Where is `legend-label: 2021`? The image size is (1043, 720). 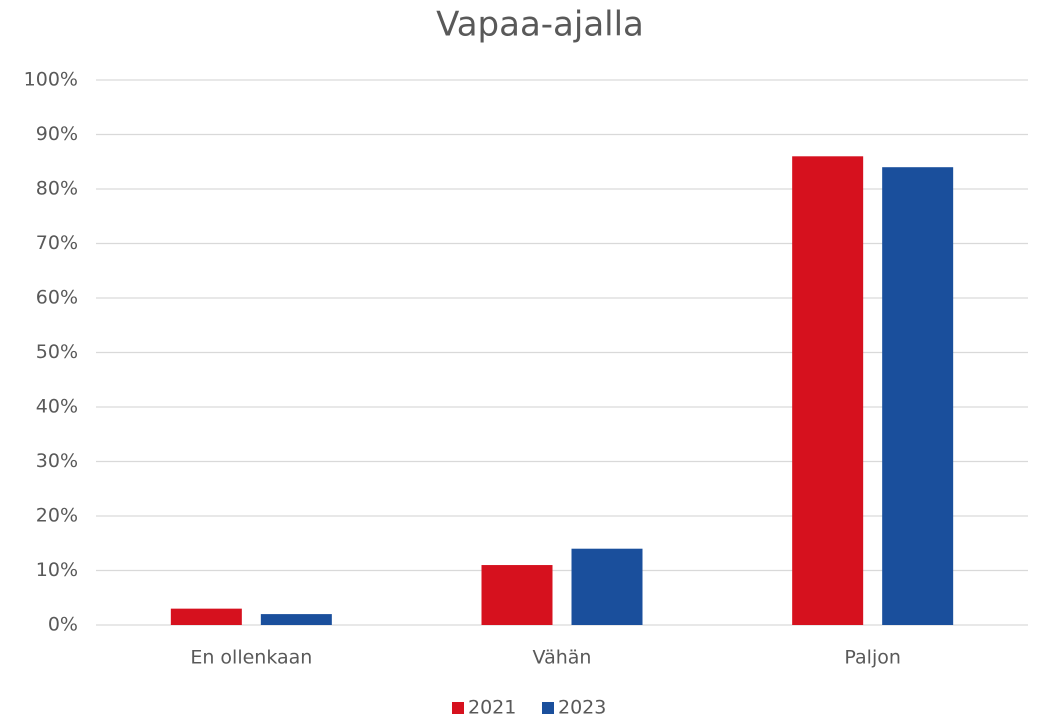 legend-label: 2021 is located at coordinates (492, 708).